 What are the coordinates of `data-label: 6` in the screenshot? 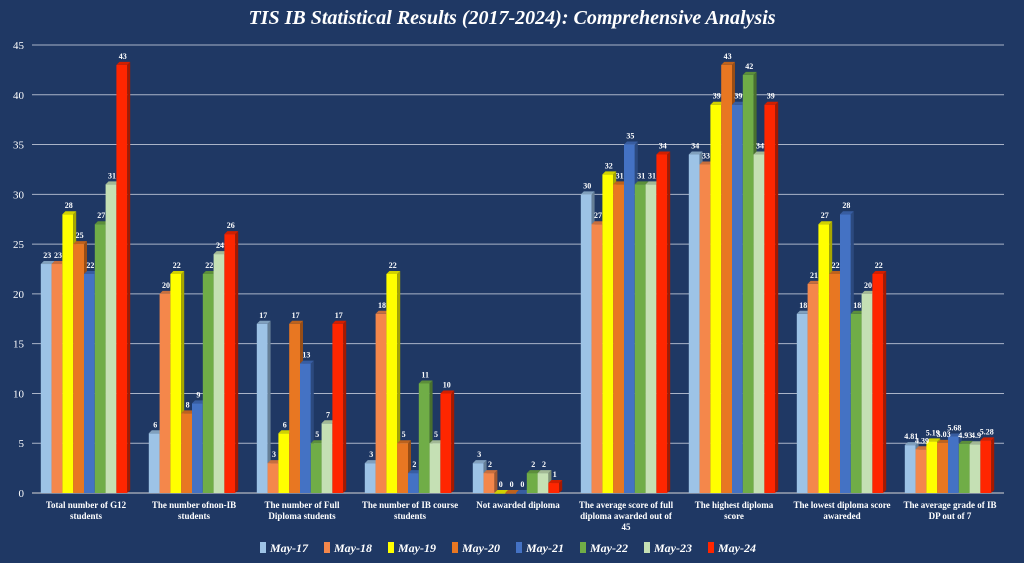 It's located at (155, 424).